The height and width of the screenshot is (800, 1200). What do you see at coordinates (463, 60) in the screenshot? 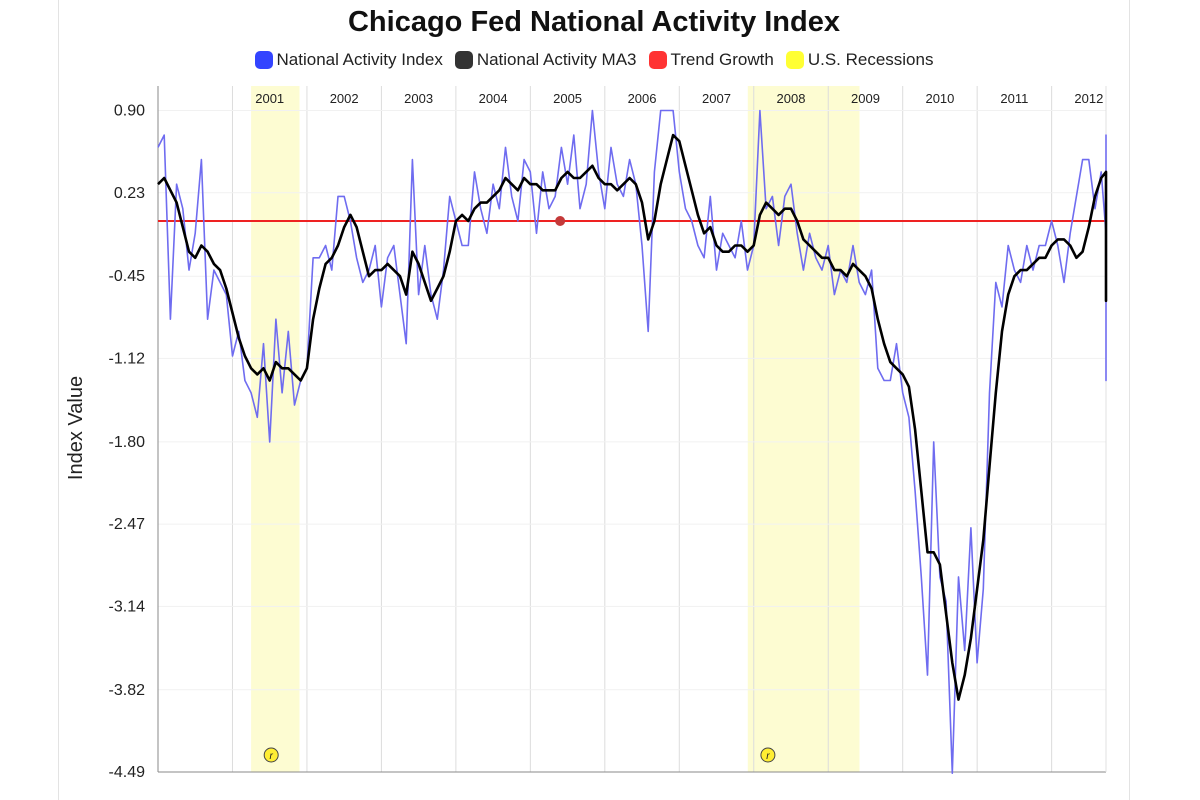
I see `legend-swatch-black` at bounding box center [463, 60].